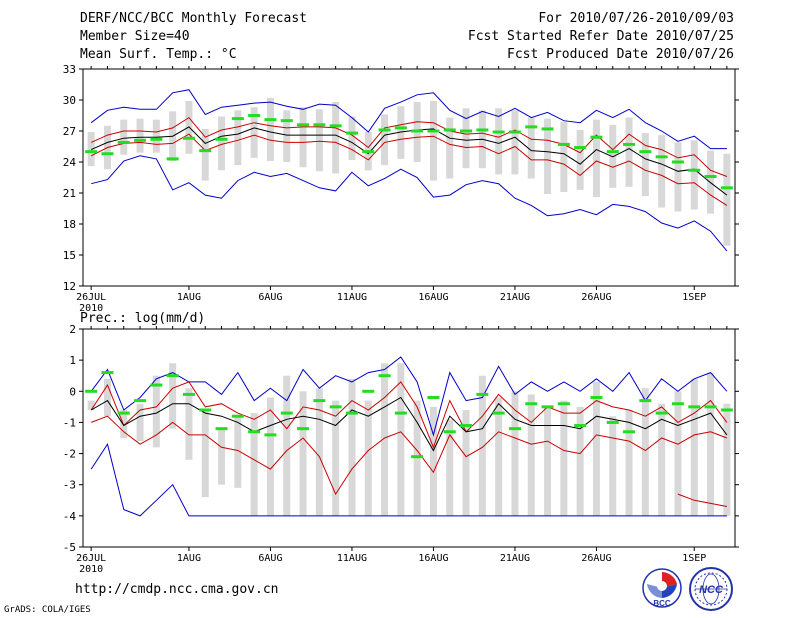 The image size is (800, 618). I want to click on temp-line-max, so click(408, 119).